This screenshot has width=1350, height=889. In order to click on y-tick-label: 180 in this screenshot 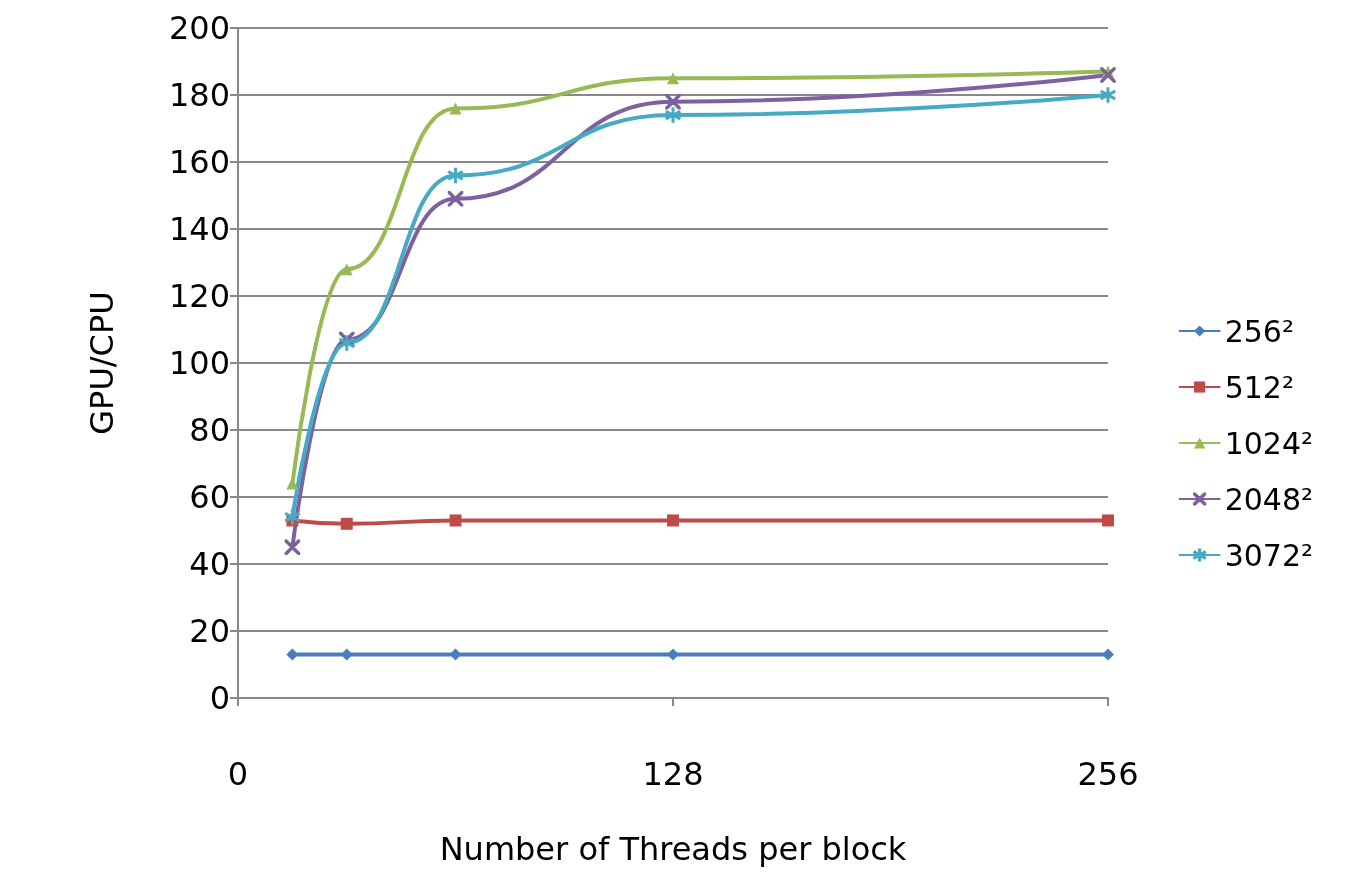, I will do `click(199, 95)`.